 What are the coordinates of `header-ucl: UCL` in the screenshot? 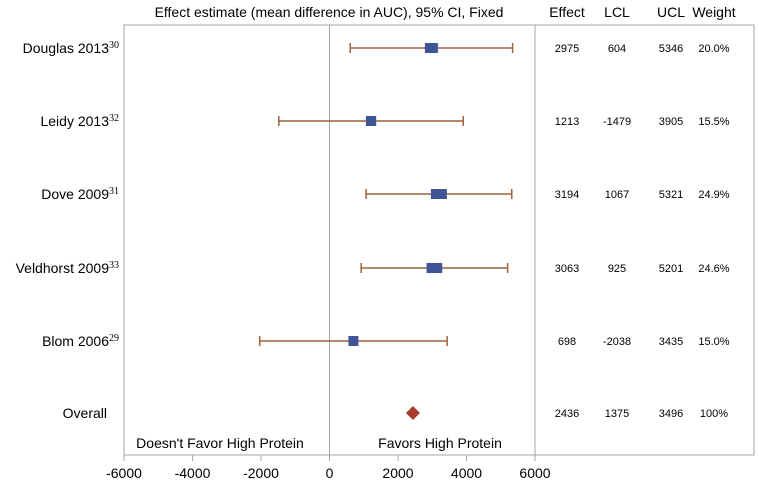 It's located at (671, 12).